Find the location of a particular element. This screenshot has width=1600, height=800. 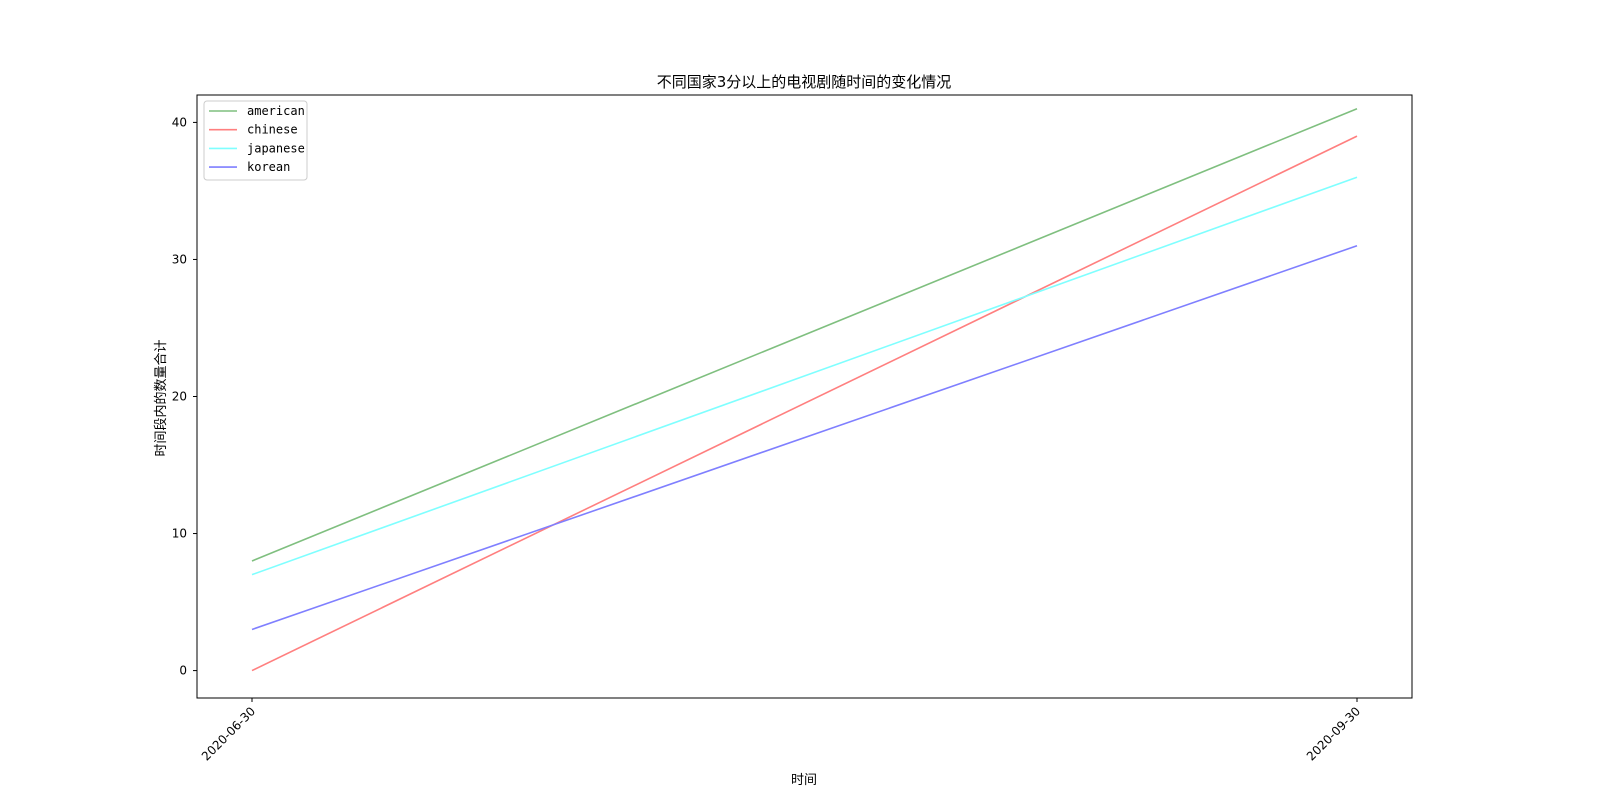

y-axis: 0 10 20 30 40 is located at coordinates (184, 396).